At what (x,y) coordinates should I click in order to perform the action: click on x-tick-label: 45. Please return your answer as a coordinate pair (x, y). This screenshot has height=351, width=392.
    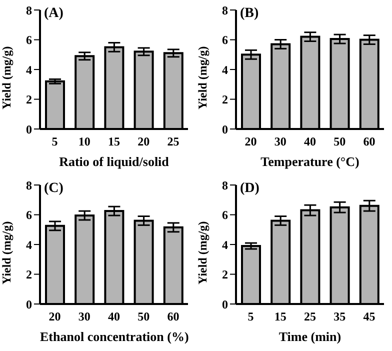
    Looking at the image, I should click on (369, 317).